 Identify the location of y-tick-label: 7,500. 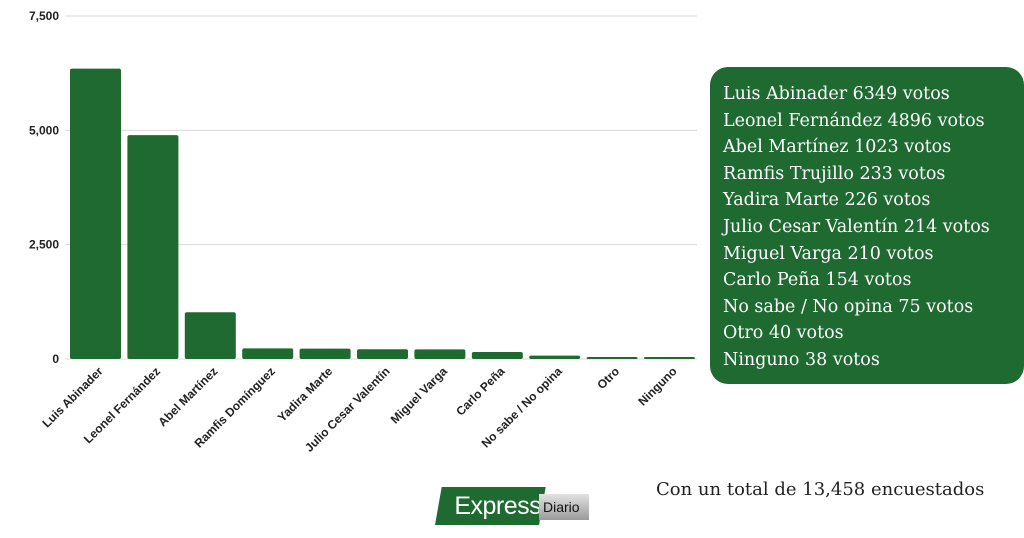
(44, 16).